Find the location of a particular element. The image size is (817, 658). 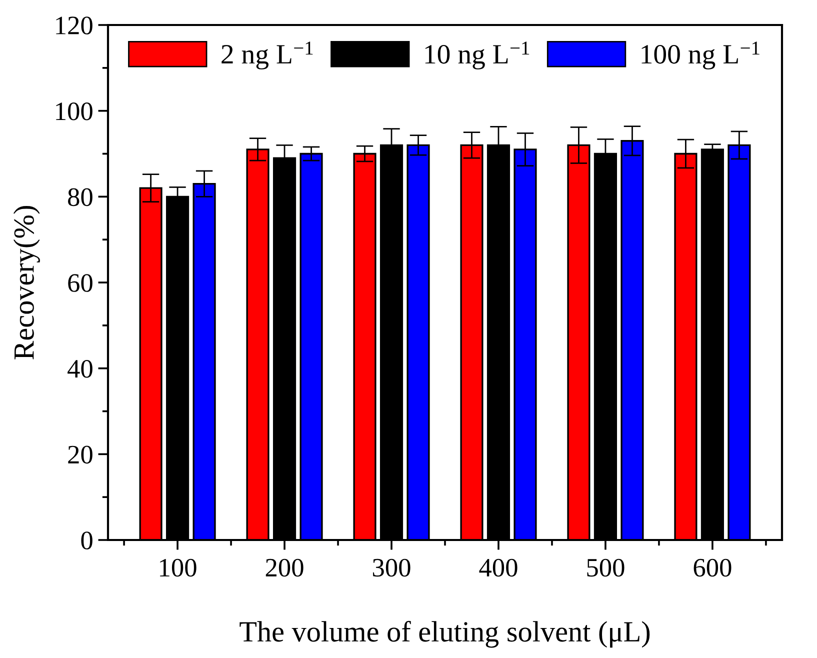

y-tick-label: 40 is located at coordinates (80, 369).